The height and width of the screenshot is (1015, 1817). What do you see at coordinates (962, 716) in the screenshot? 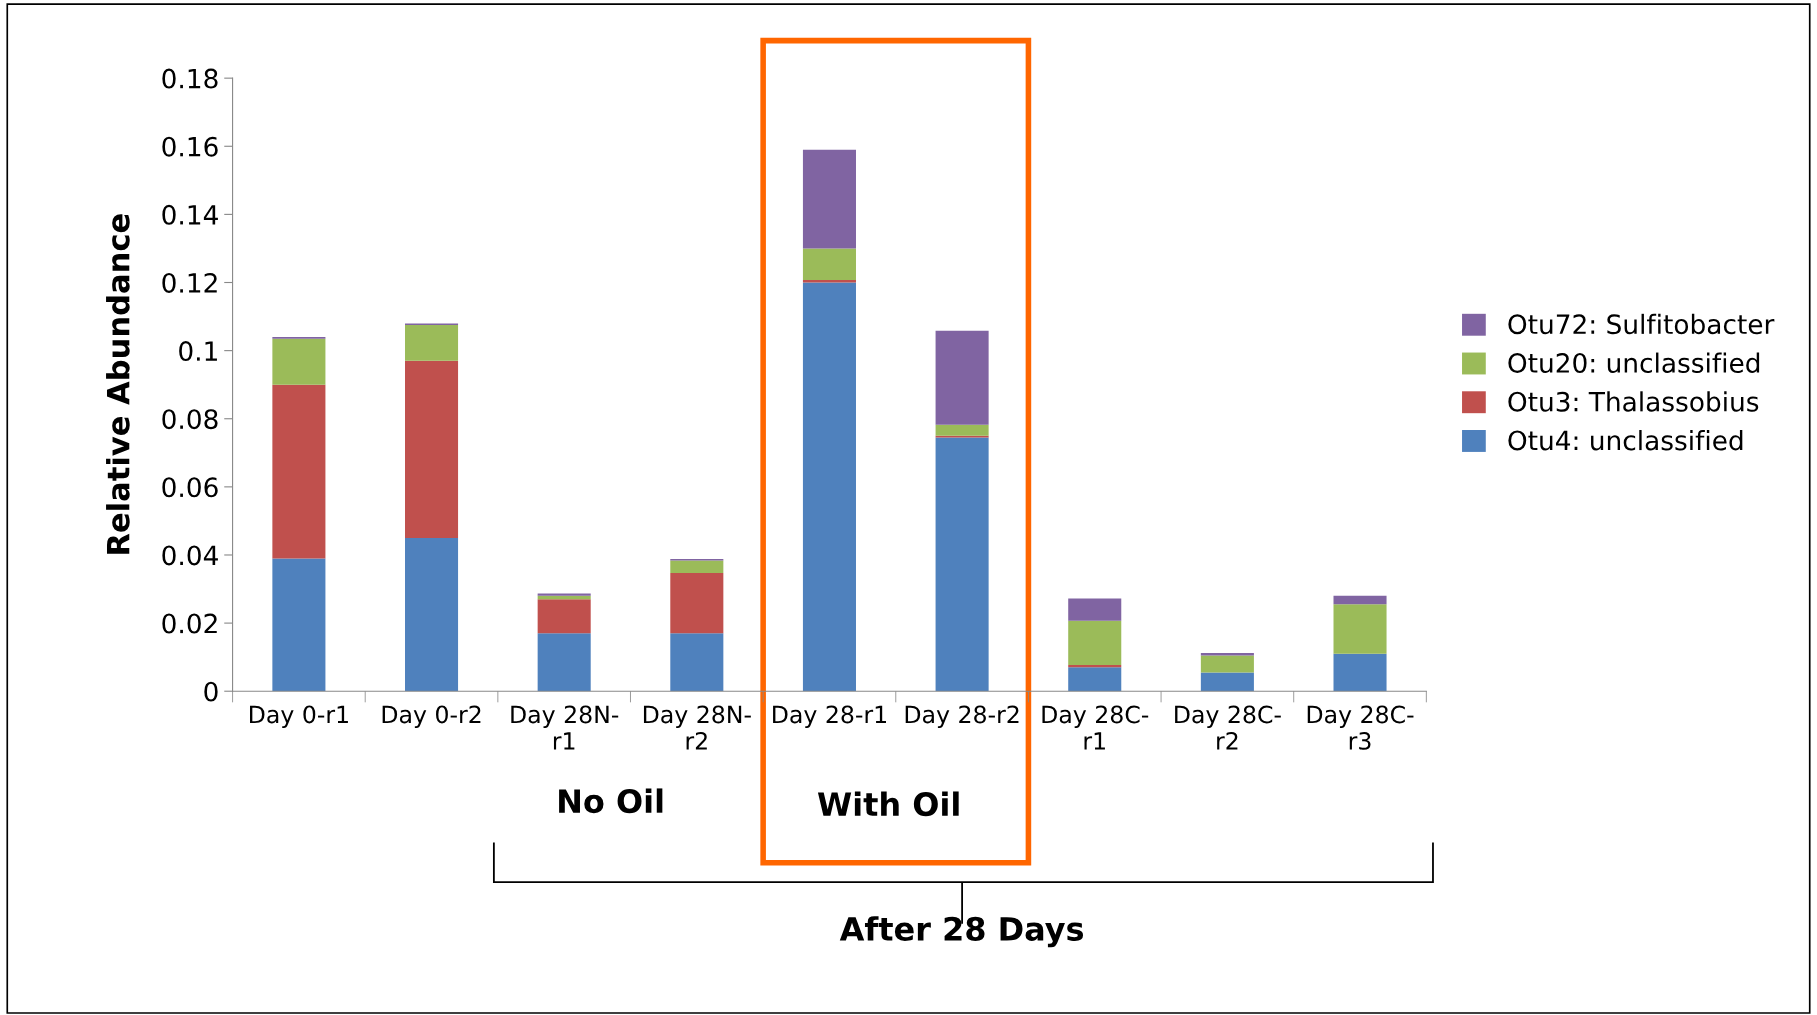
I see `x-tick-label: Day 28-r2` at bounding box center [962, 716].